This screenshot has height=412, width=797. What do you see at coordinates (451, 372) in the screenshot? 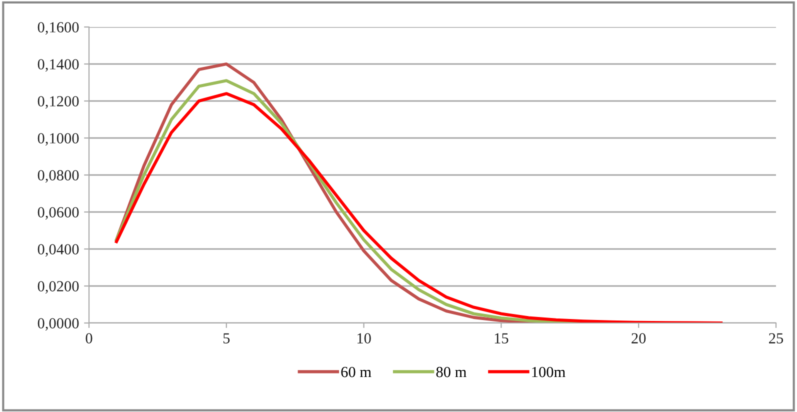
I see `legend-label: 80 m` at bounding box center [451, 372].